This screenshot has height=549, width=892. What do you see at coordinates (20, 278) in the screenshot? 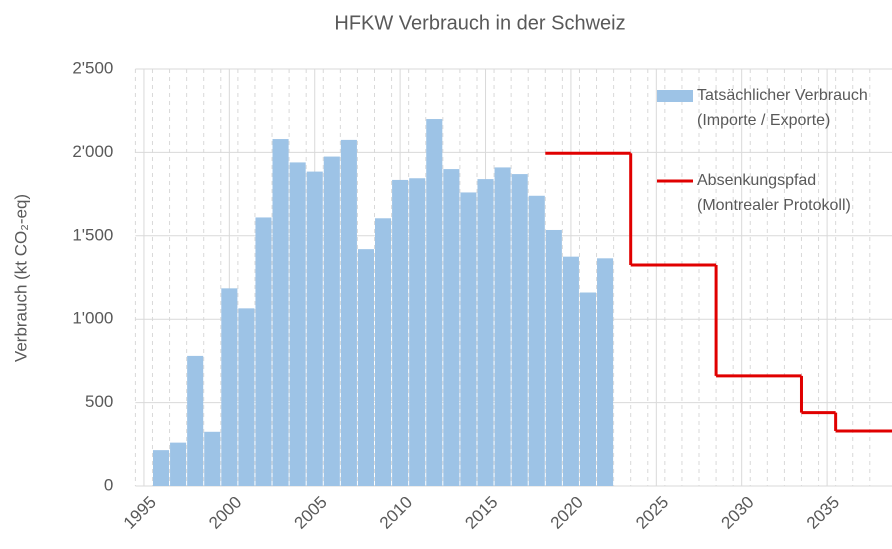
I see `y-axis-label: Verbrauch (kt CO₂-eq)` at bounding box center [20, 278].